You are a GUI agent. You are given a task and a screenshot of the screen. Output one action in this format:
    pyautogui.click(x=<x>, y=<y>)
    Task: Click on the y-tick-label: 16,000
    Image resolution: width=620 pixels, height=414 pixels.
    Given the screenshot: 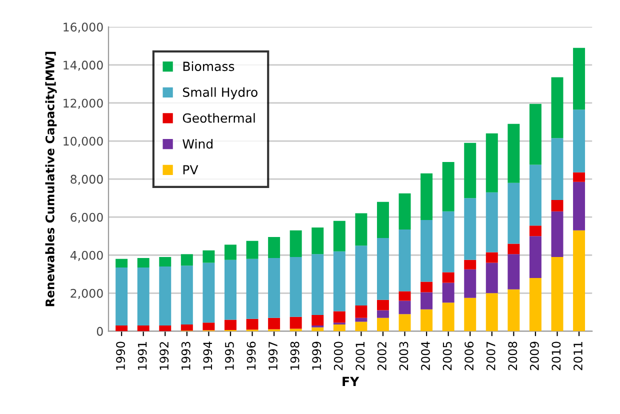 What is the action you would take?
    pyautogui.click(x=83, y=27)
    